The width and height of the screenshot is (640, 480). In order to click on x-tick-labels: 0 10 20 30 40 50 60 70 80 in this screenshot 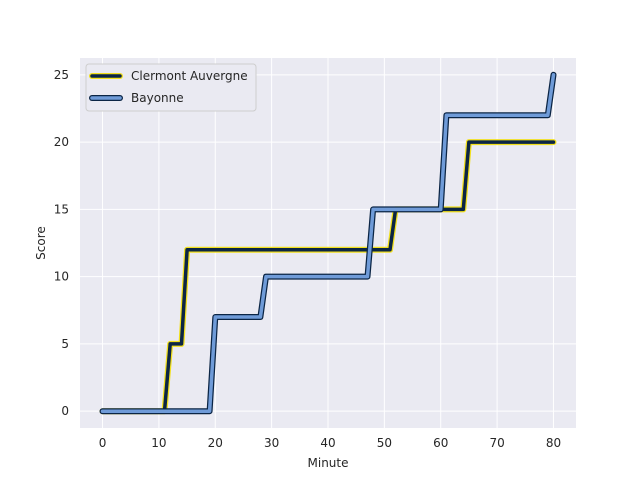, I will do `click(330, 443)`.